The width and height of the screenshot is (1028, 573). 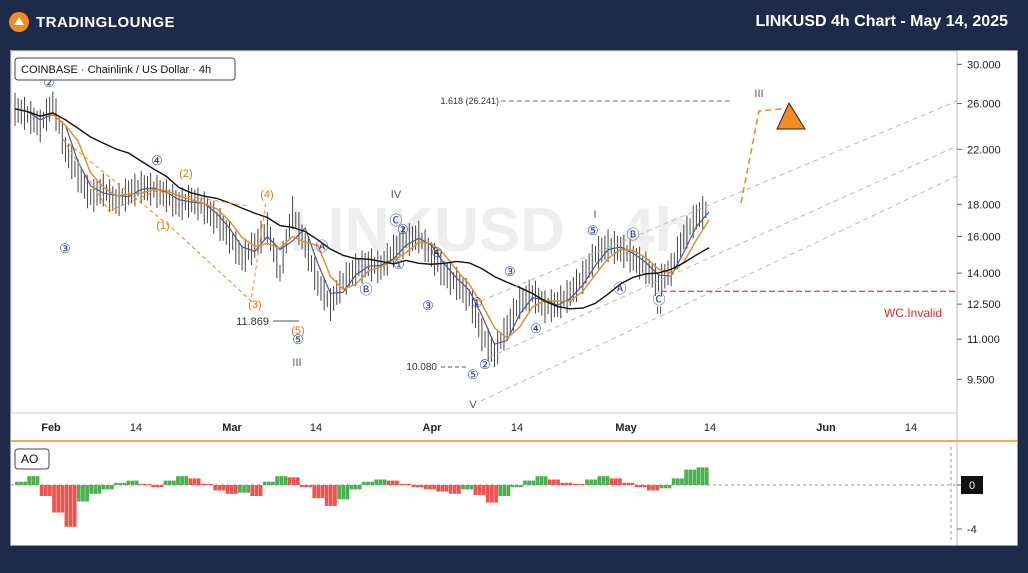 I want to click on wave-label: Ⓒ, so click(x=395, y=220).